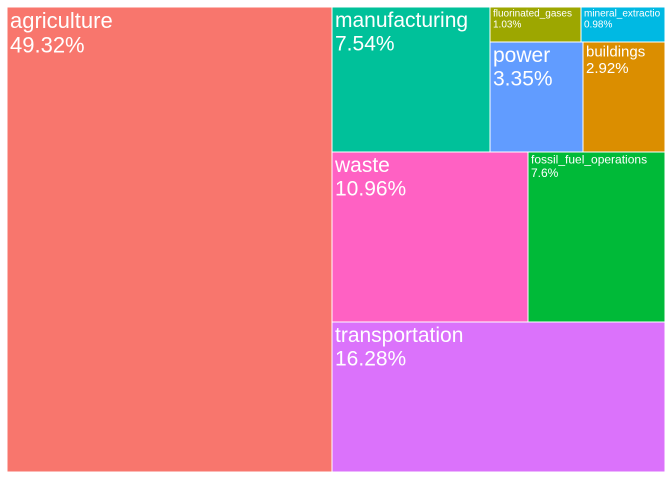 This screenshot has height=480, width=672. Describe the element at coordinates (399, 335) in the screenshot. I see `tile-label-transportation: transportation` at that location.